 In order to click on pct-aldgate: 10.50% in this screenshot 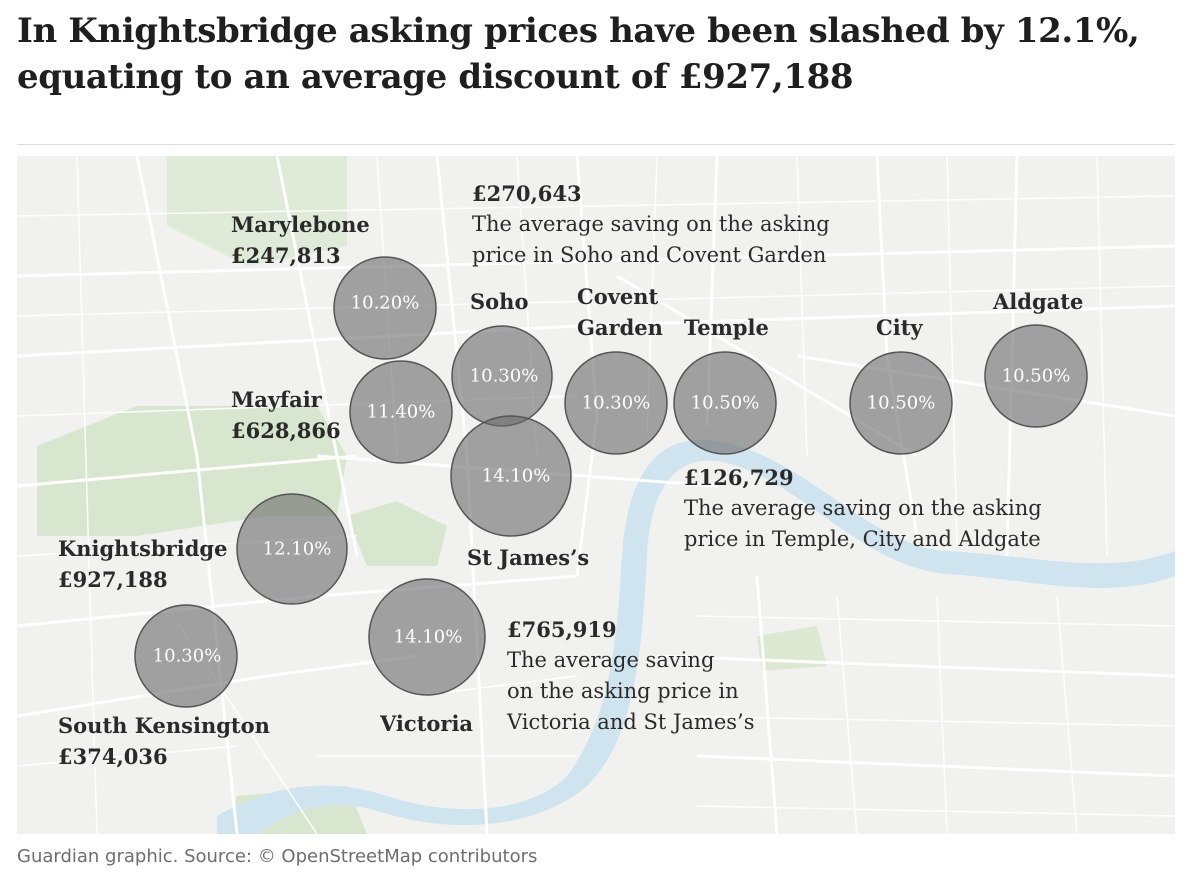, I will do `click(1036, 376)`.